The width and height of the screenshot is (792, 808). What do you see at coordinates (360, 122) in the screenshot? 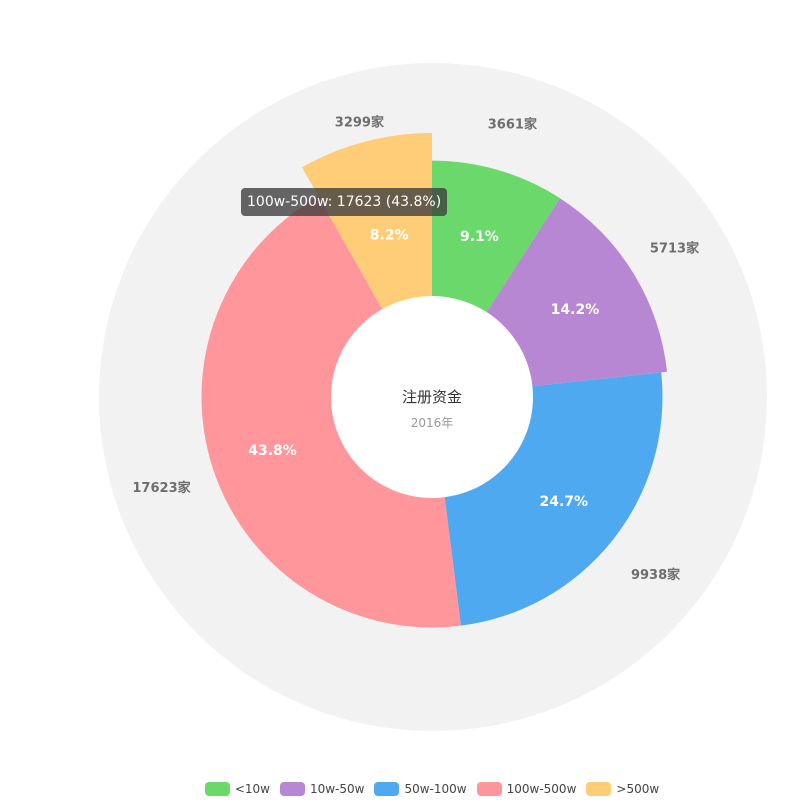
I see `value-label-gt-500w: 3299家` at bounding box center [360, 122].